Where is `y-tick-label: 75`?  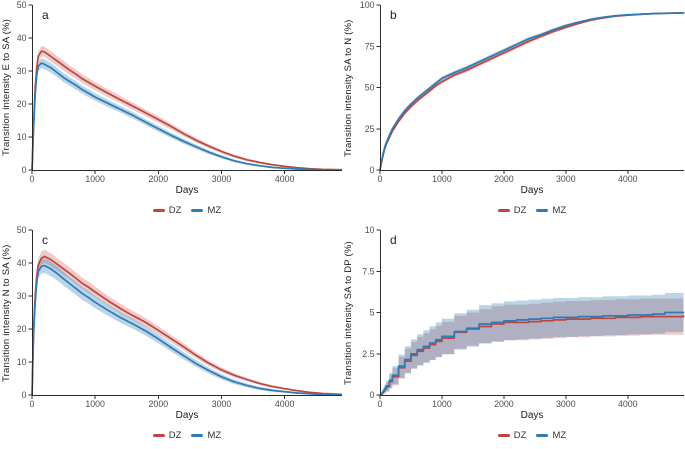
y-tick-label: 75 is located at coordinates (370, 46).